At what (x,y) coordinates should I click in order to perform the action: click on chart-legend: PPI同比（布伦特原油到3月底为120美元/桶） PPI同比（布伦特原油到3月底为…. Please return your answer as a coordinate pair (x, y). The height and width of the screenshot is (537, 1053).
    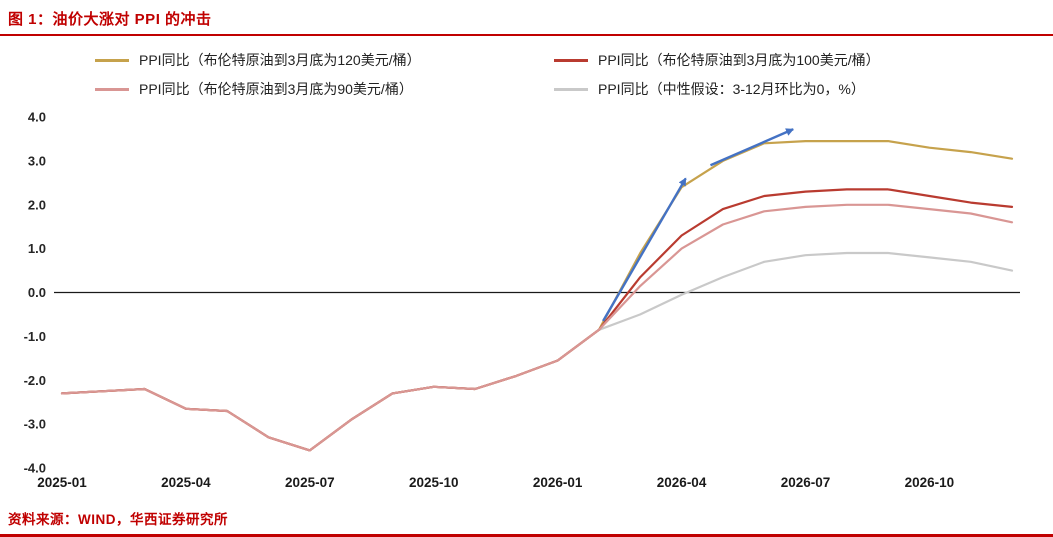
    Looking at the image, I should click on (554, 74).